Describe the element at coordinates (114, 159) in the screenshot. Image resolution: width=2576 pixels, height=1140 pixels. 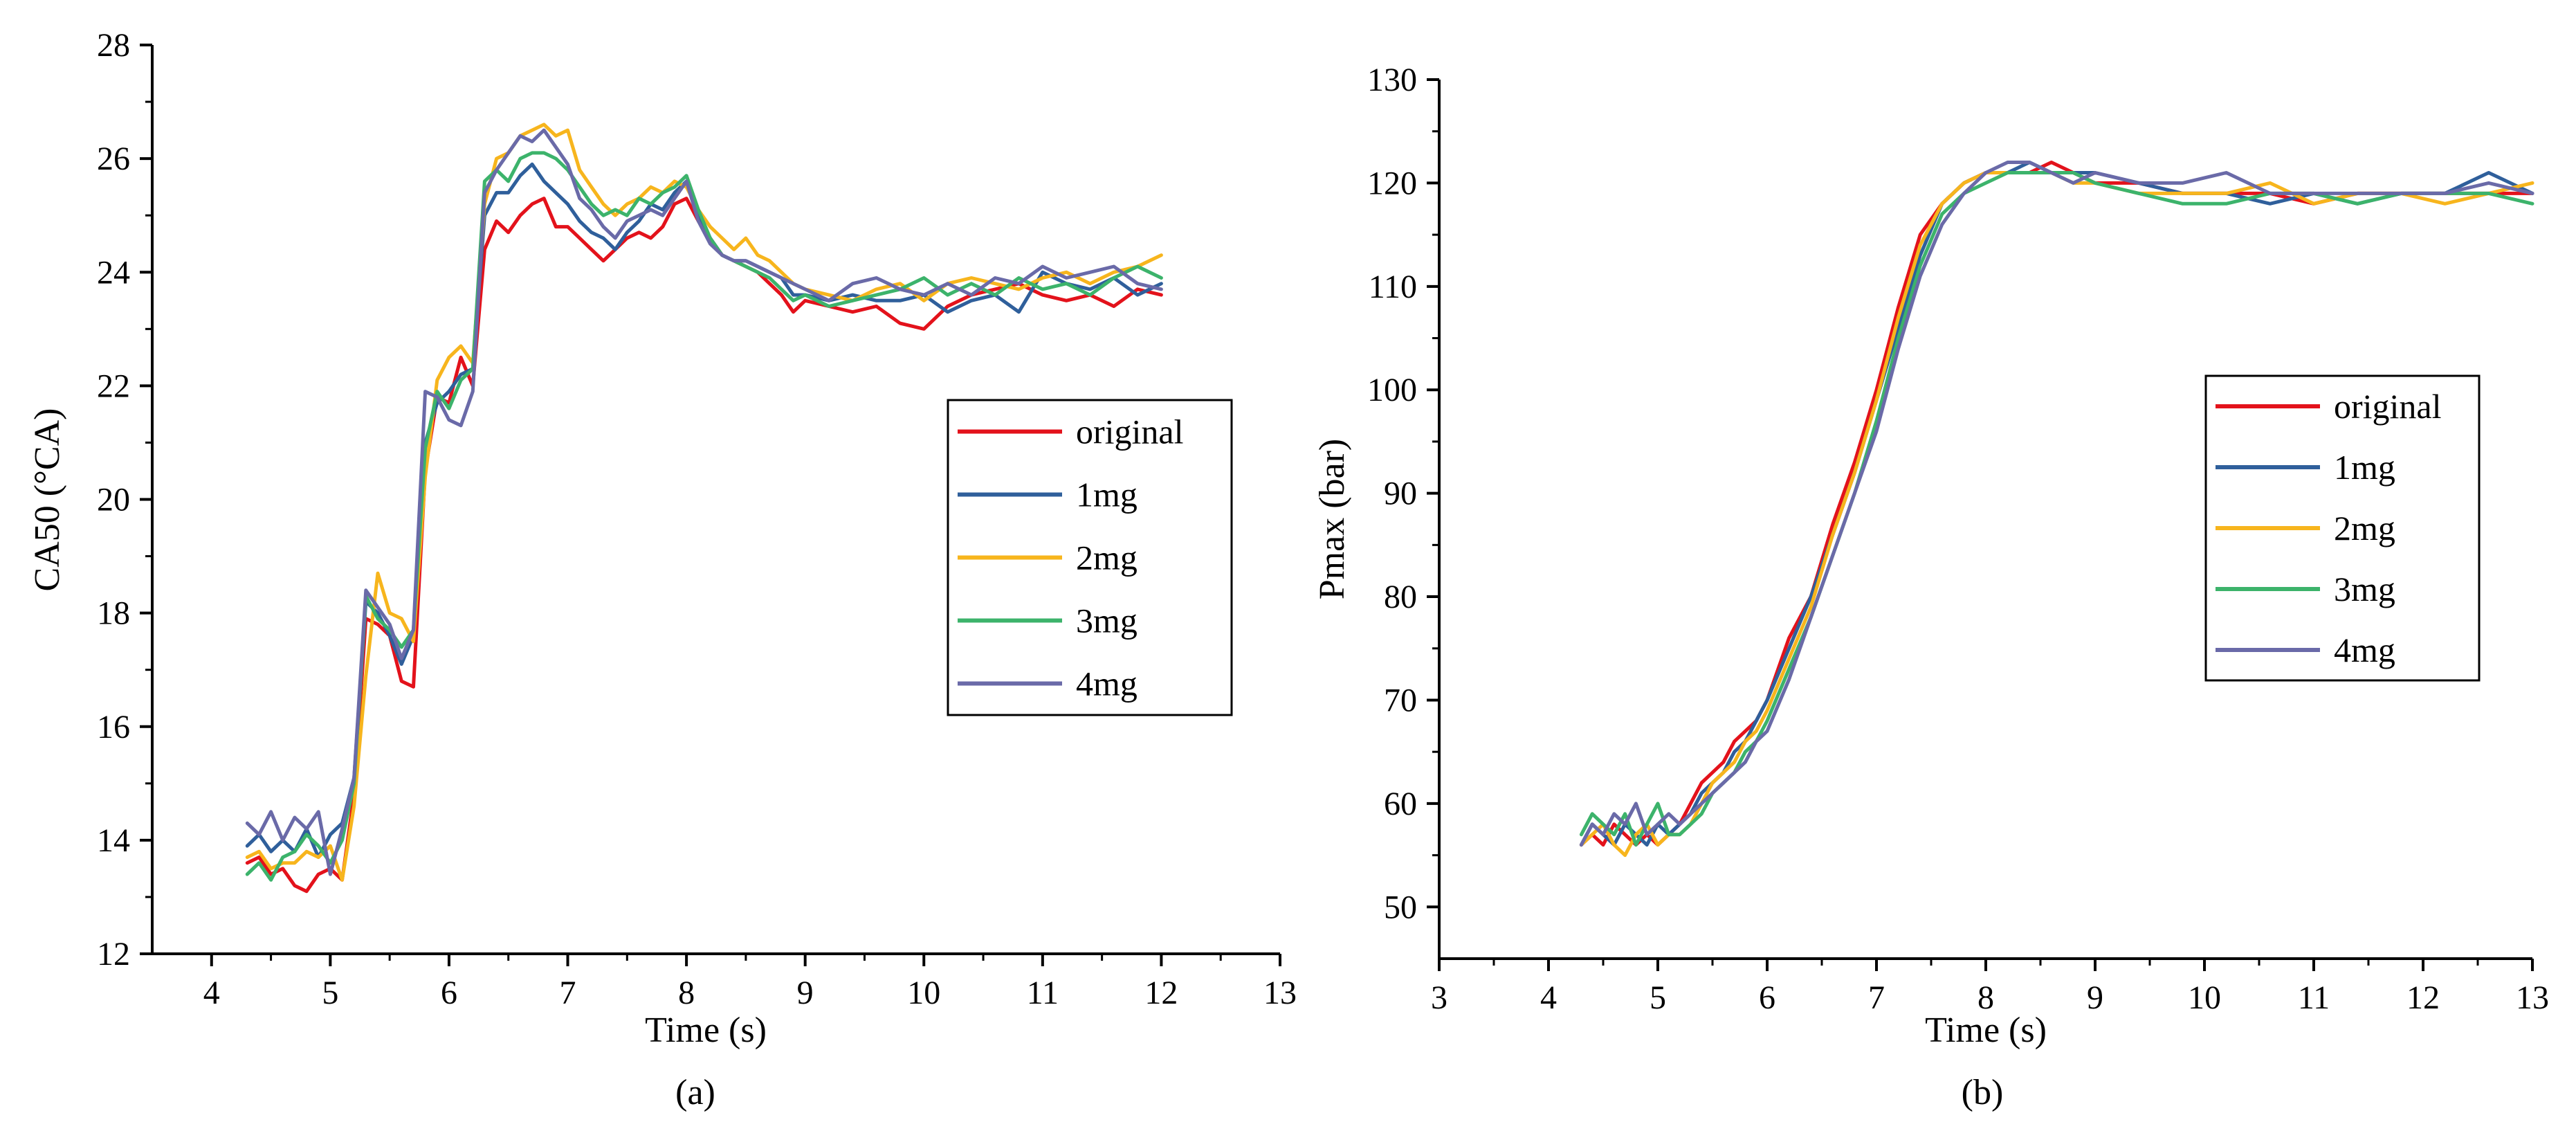
I see `y-tick-label-a: 26` at that location.